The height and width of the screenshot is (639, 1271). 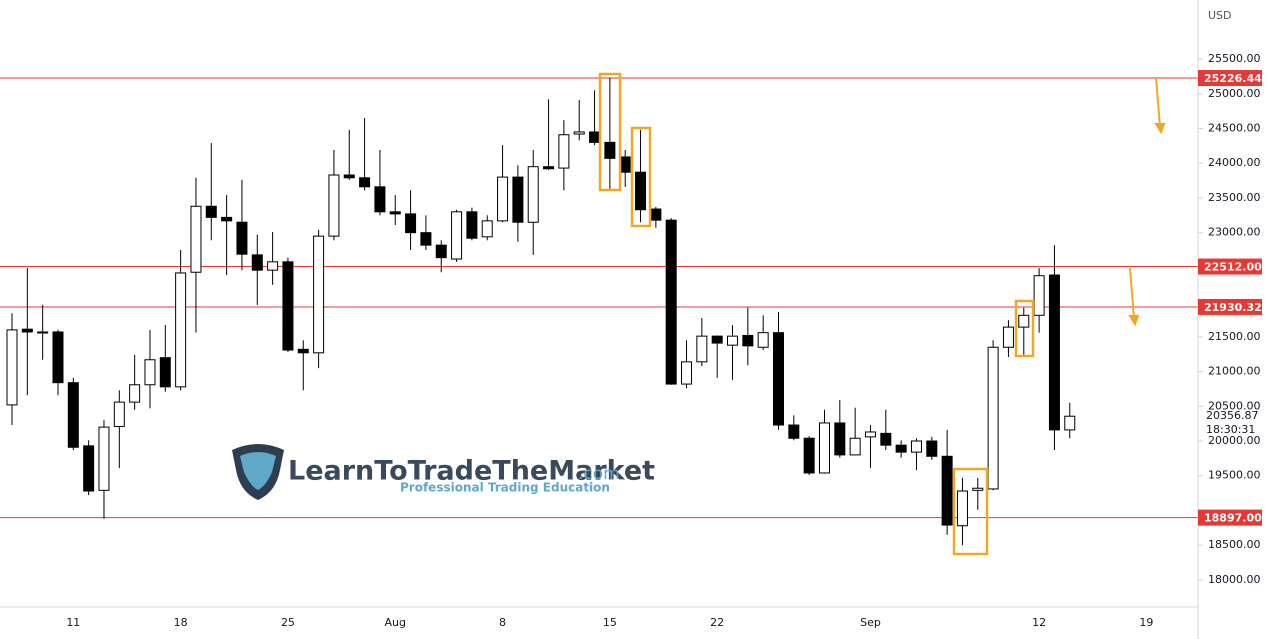 What do you see at coordinates (1234, 440) in the screenshot?
I see `y-tick-label: 20000.00` at bounding box center [1234, 440].